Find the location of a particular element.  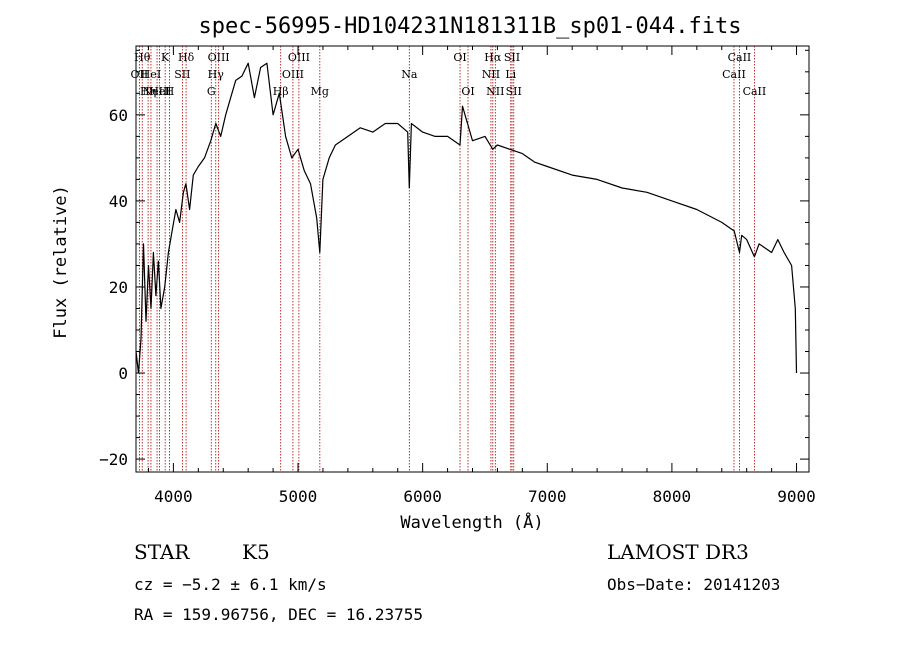

x-tick-label: 8000 is located at coordinates (672, 496).